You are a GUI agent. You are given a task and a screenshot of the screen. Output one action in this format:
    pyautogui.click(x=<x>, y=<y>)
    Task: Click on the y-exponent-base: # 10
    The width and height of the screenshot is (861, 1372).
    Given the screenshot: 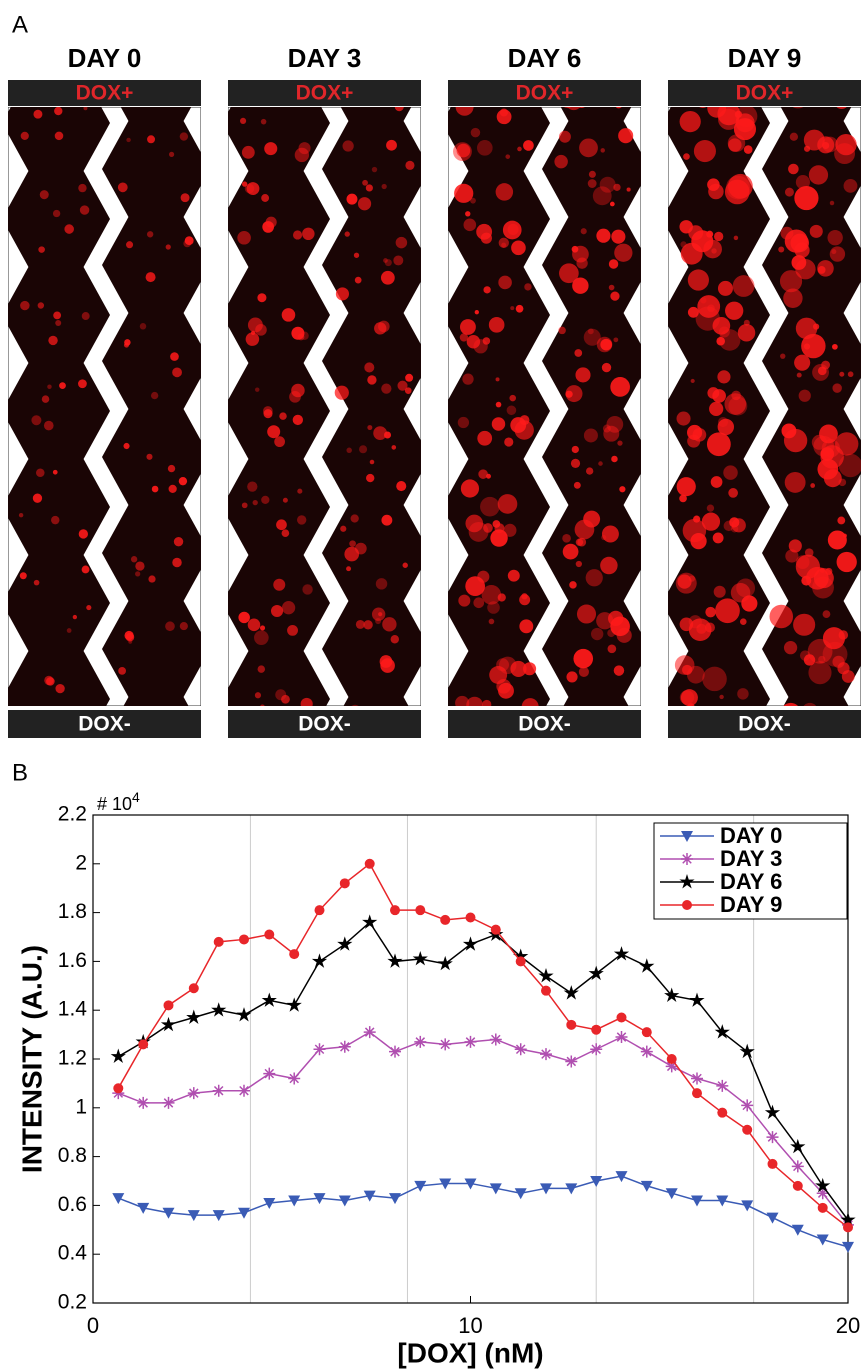 What is the action you would take?
    pyautogui.click(x=114, y=804)
    